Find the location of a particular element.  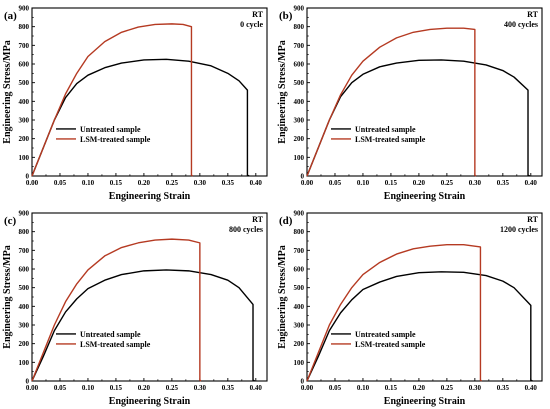

panel-label: (d) is located at coordinates (286, 221).